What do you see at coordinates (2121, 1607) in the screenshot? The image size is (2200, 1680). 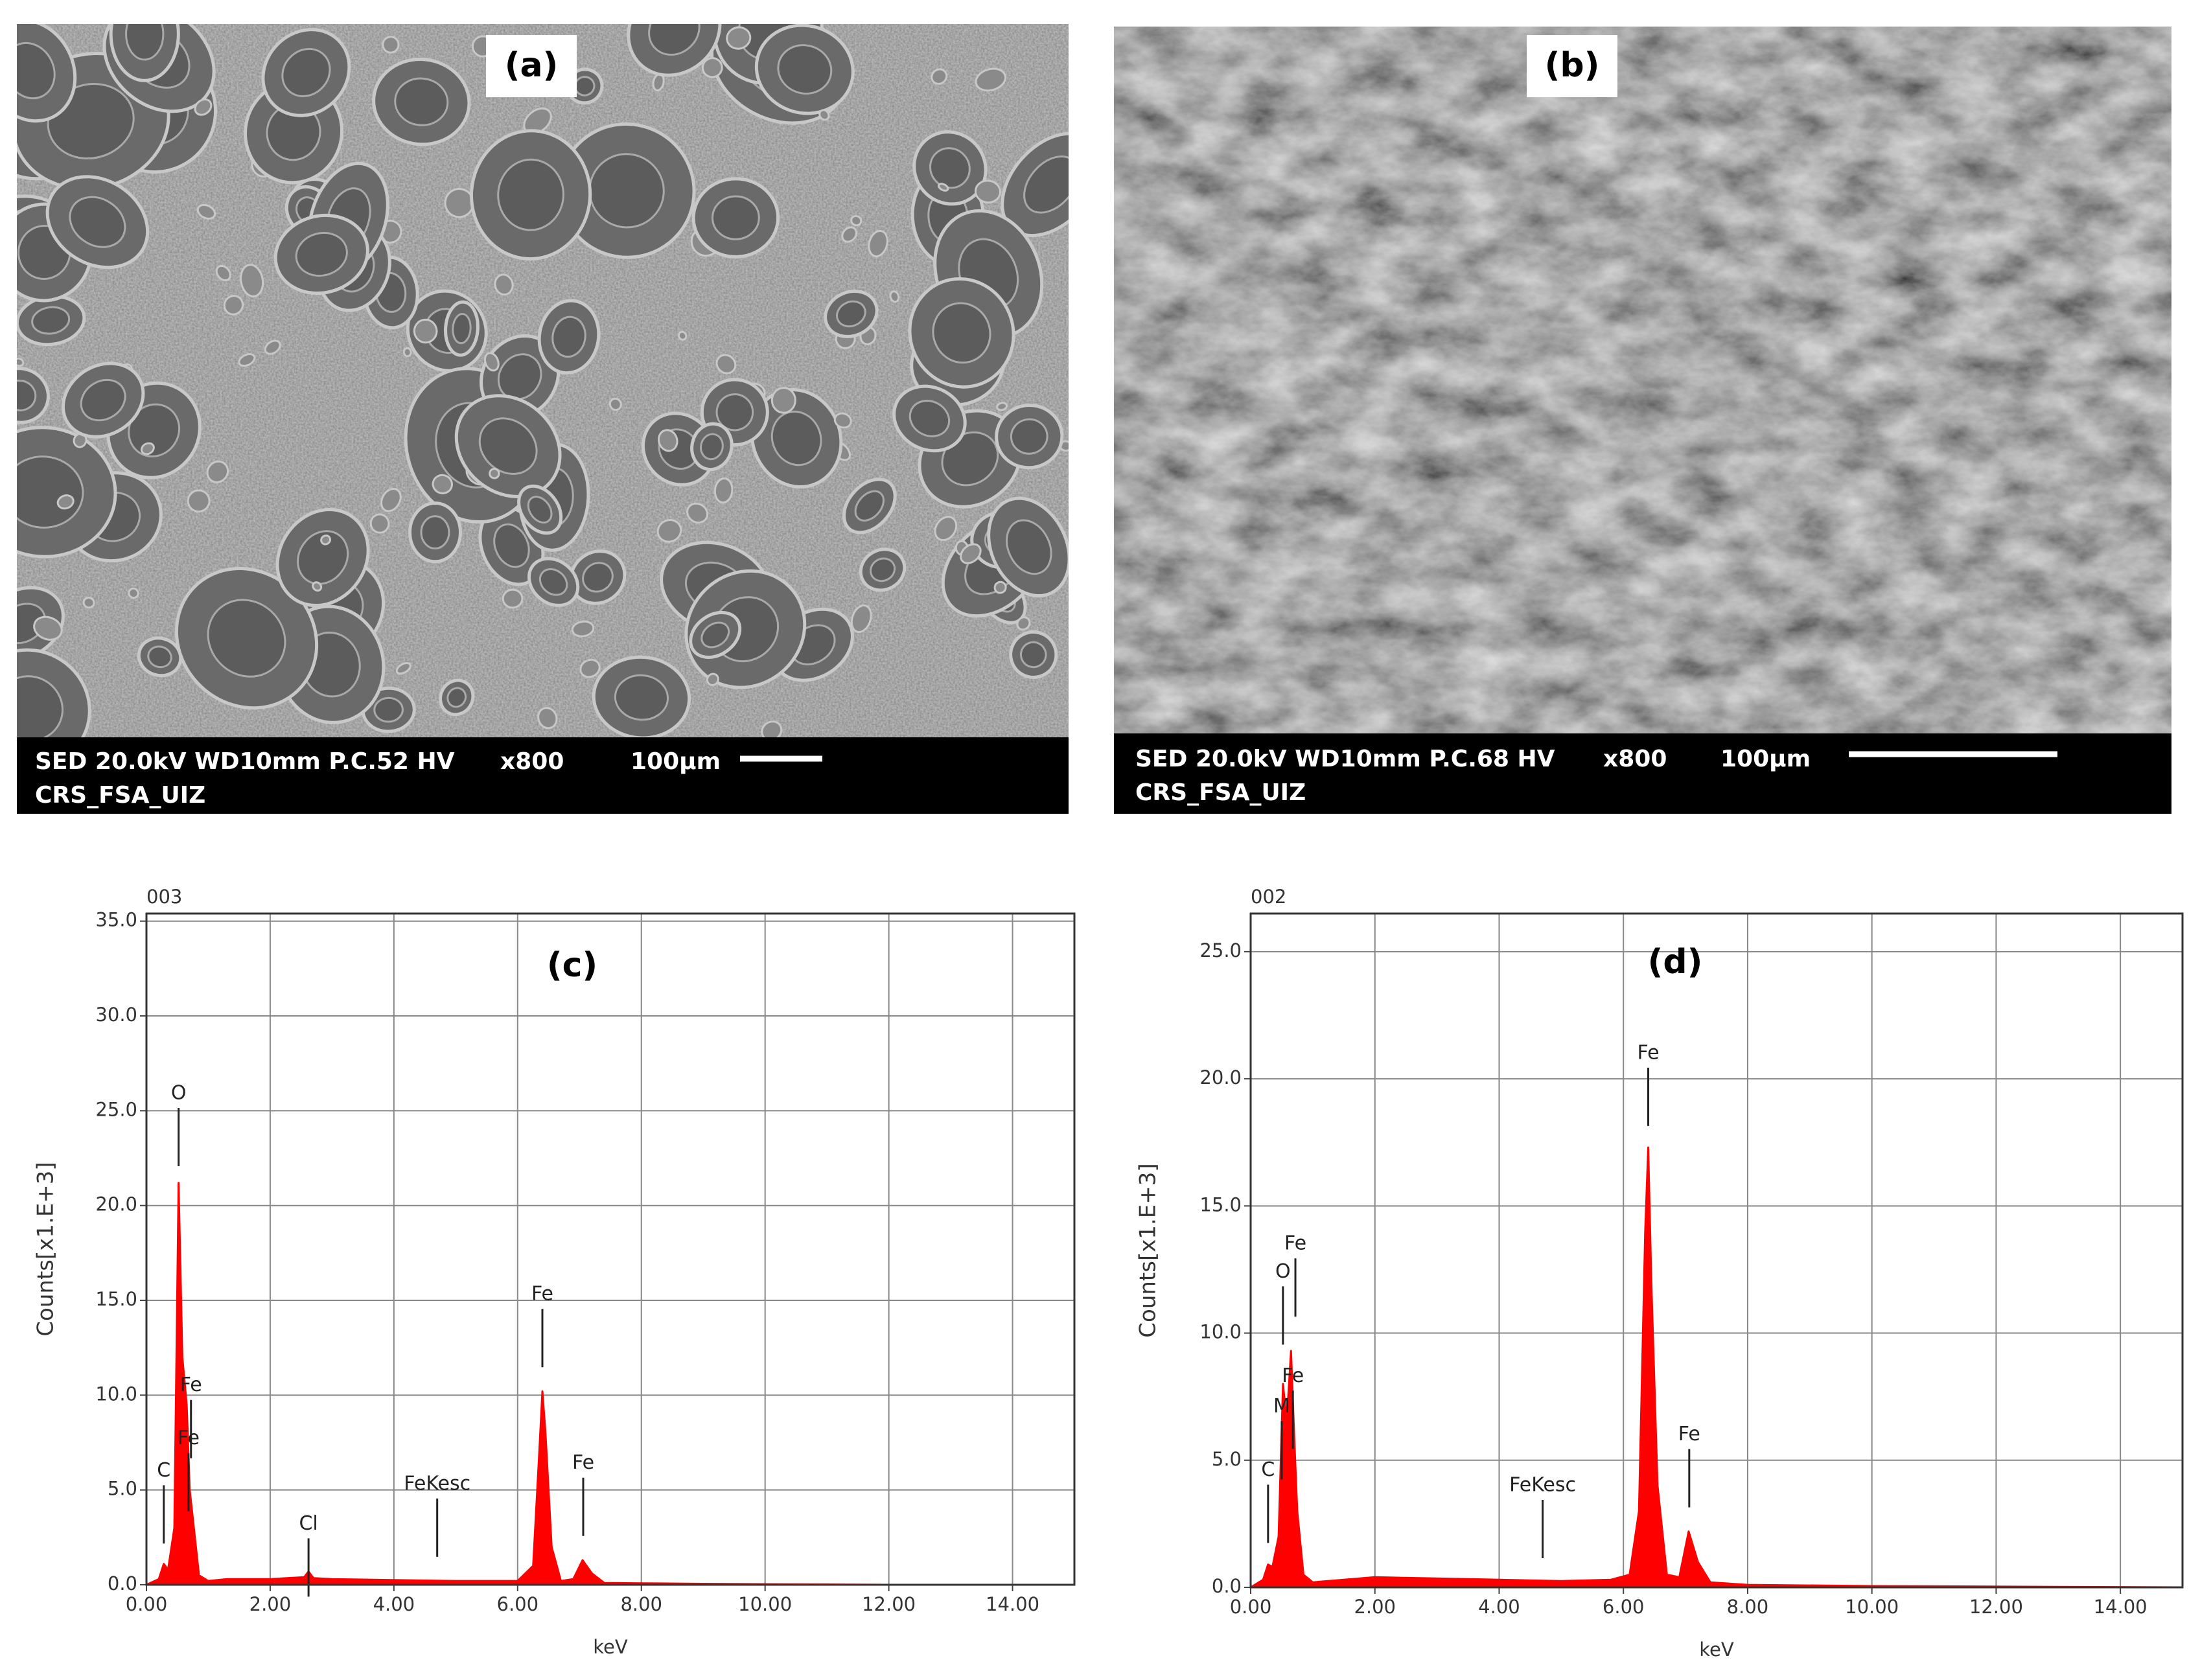 I see `x-tick-label: 14.00` at bounding box center [2121, 1607].